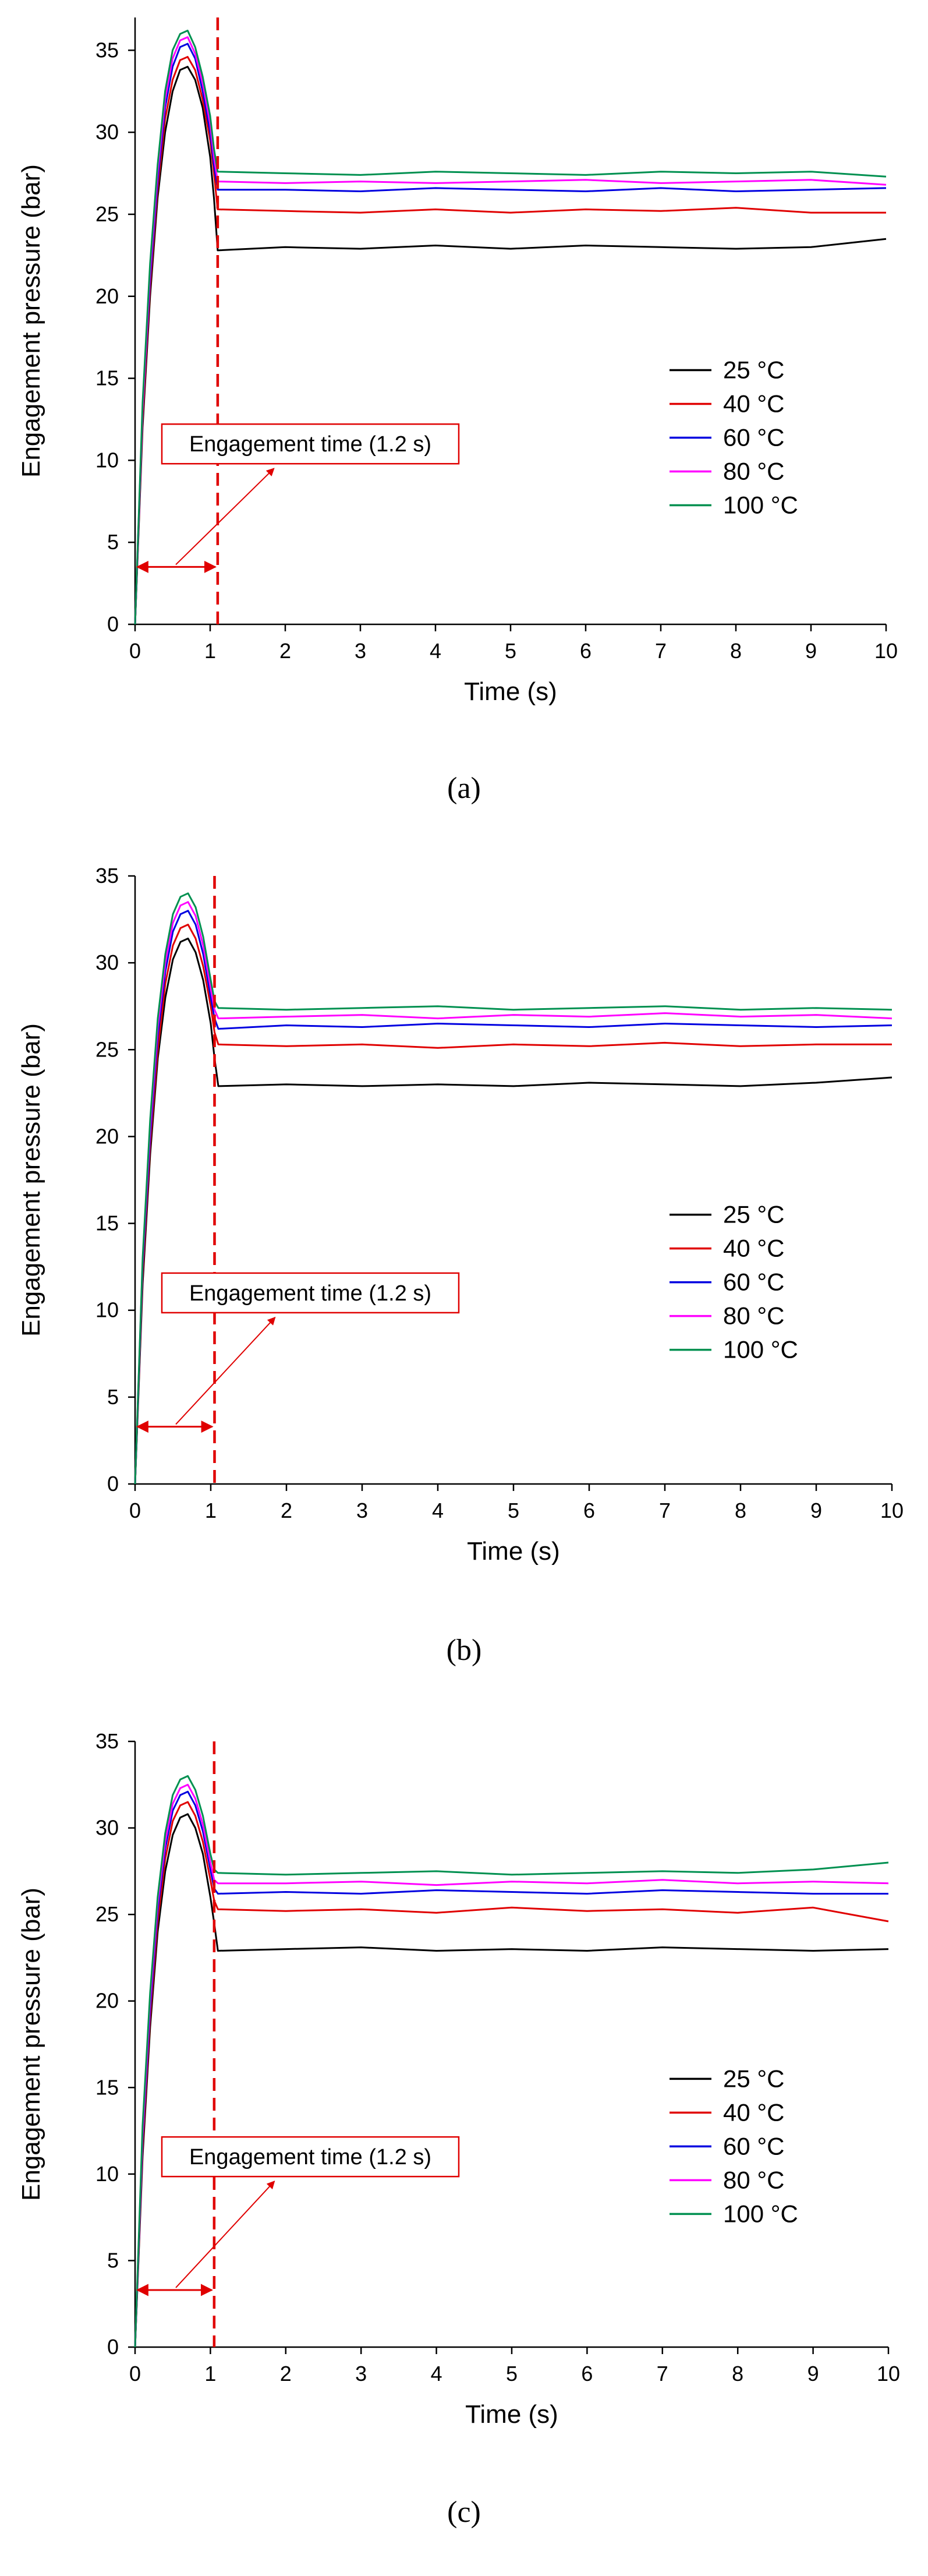 The height and width of the screenshot is (2576, 928). Describe the element at coordinates (464, 2512) in the screenshot. I see `panel-label: (c)` at that location.